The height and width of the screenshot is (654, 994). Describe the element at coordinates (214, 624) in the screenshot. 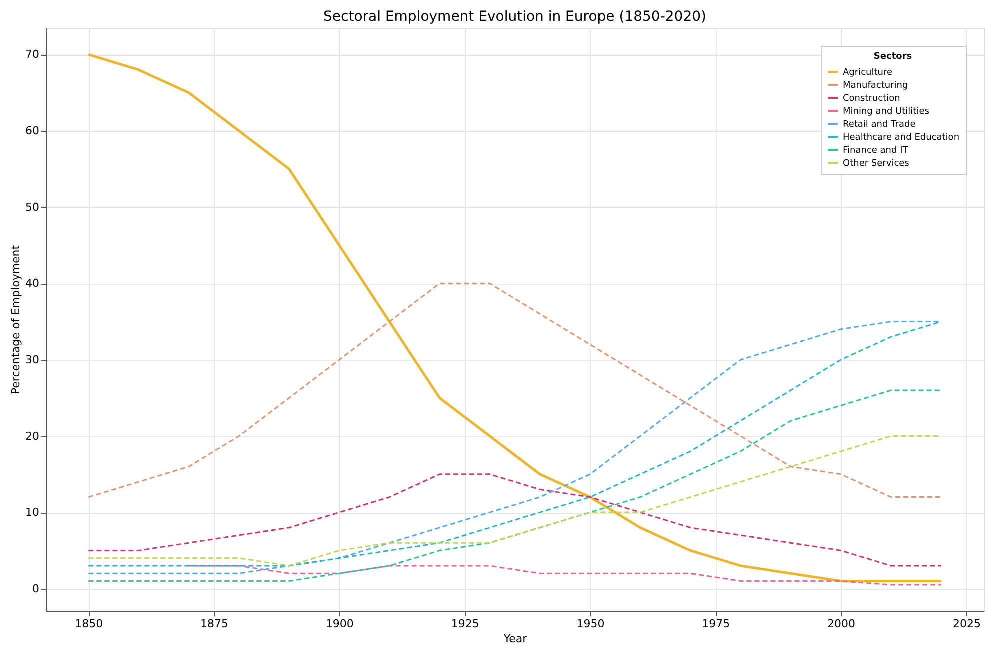

I see `x-tick-label: 1875` at that location.